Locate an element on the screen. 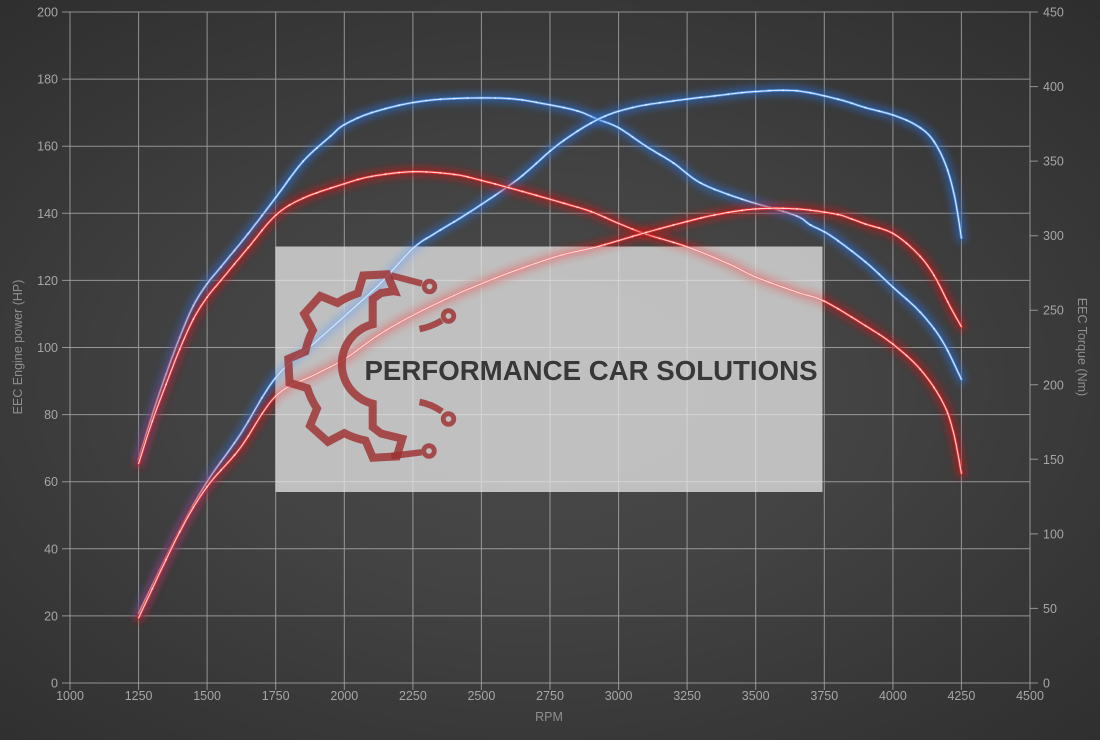 This screenshot has width=1100, height=740. svg-text: 2000 is located at coordinates (344, 696).